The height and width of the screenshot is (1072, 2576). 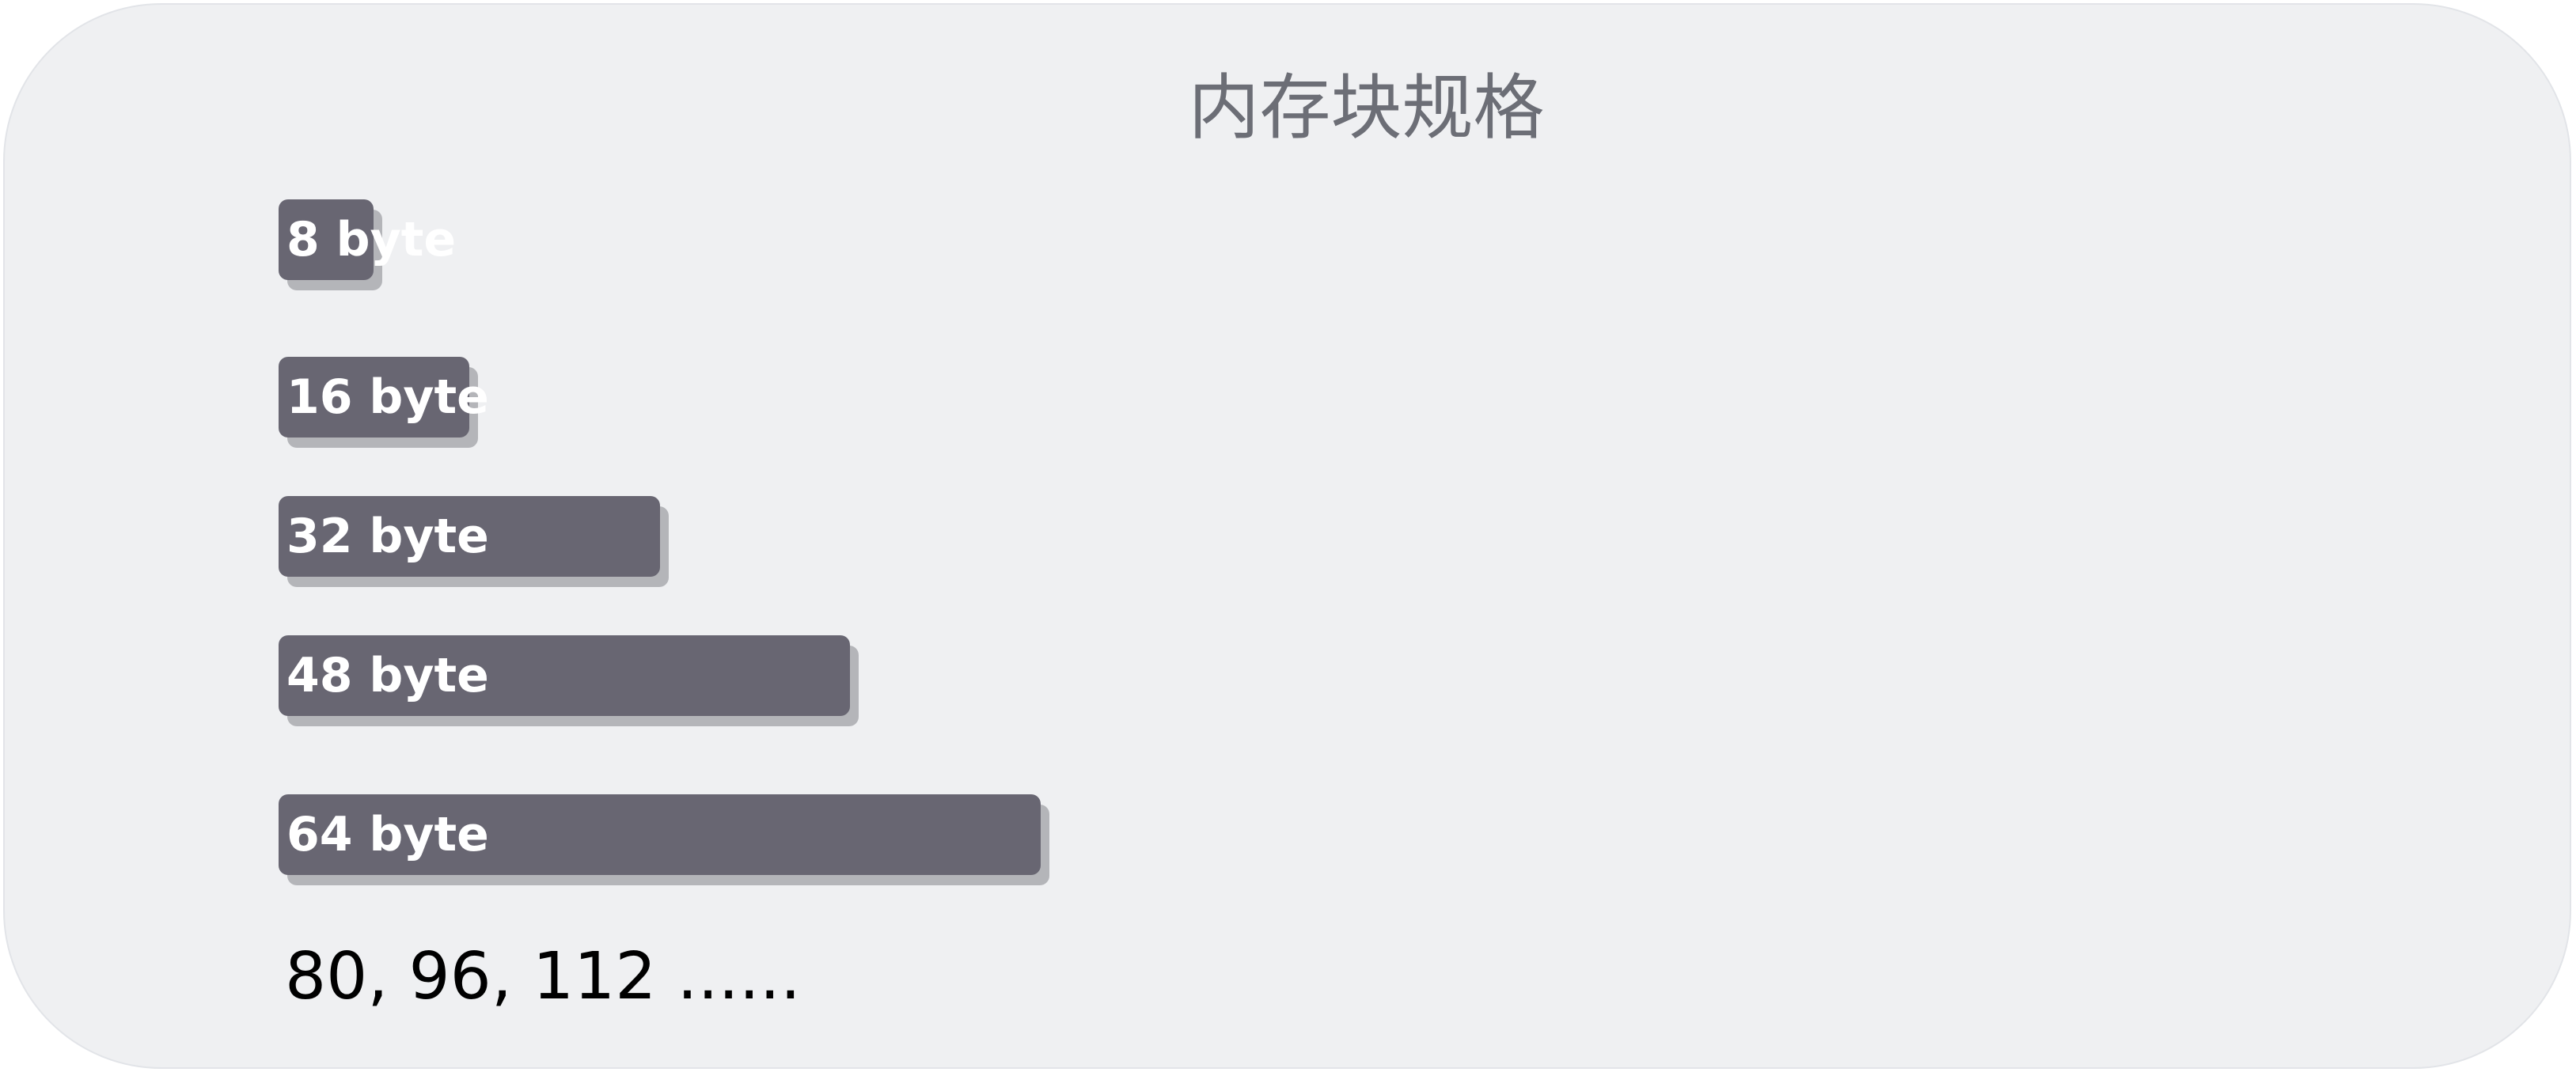 What do you see at coordinates (367, 240) in the screenshot?
I see `block-bar-label: 8 byte` at bounding box center [367, 240].